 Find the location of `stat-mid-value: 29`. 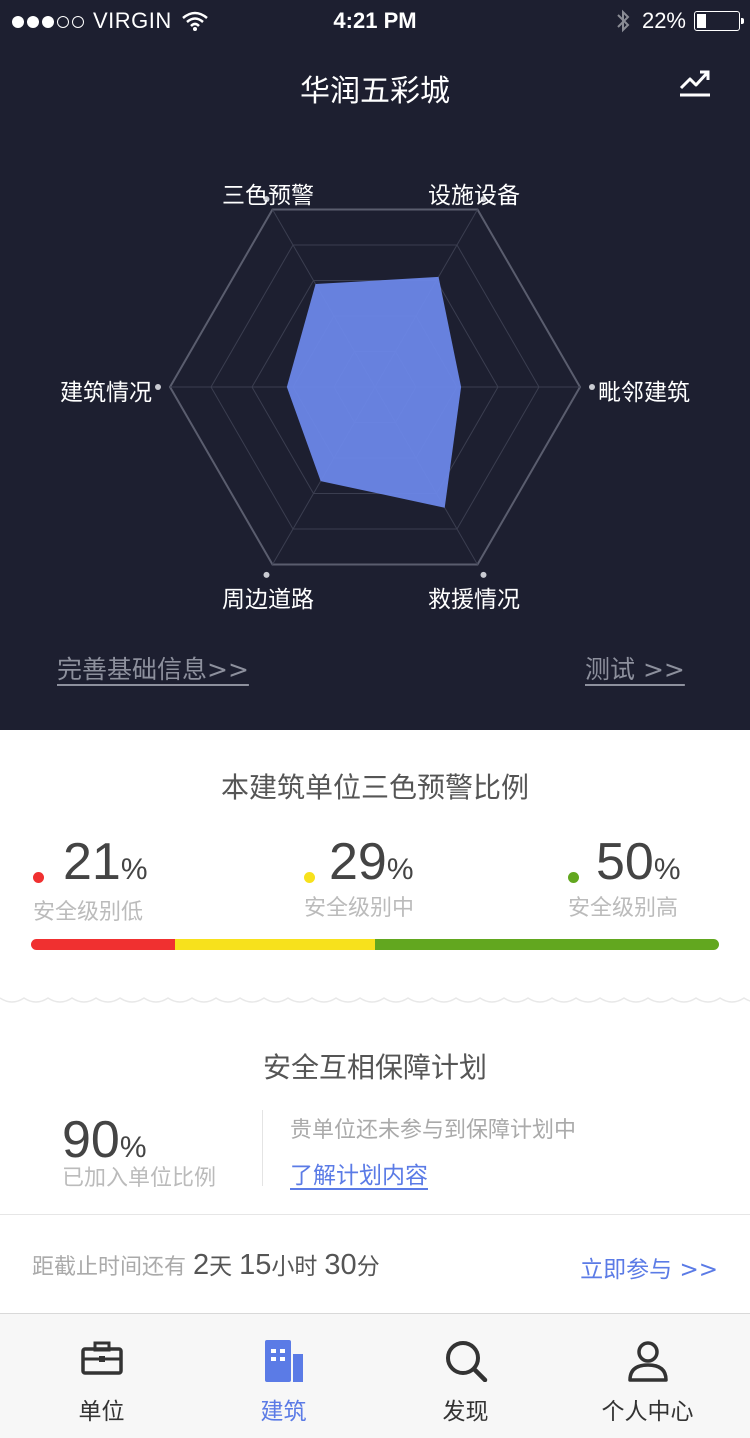

stat-mid-value: 29 is located at coordinates (358, 862).